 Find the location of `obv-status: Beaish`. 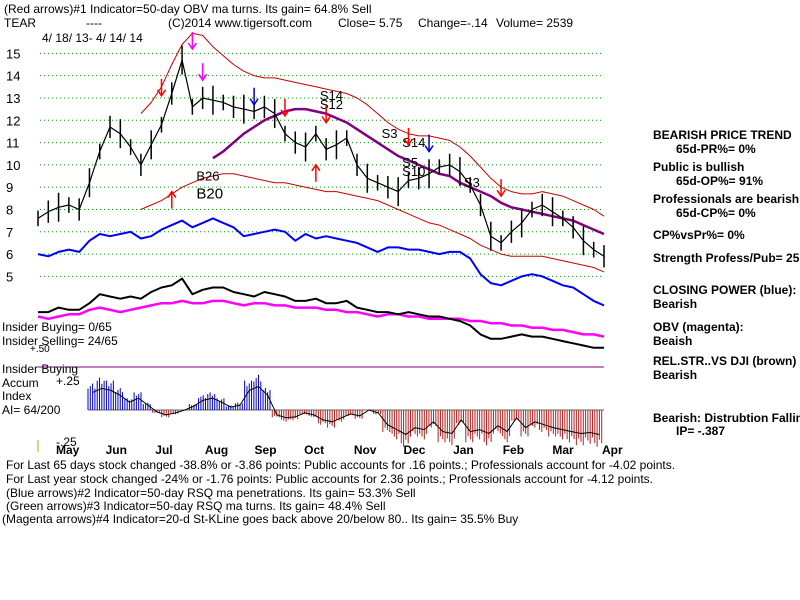

obv-status: Beaish is located at coordinates (673, 341).